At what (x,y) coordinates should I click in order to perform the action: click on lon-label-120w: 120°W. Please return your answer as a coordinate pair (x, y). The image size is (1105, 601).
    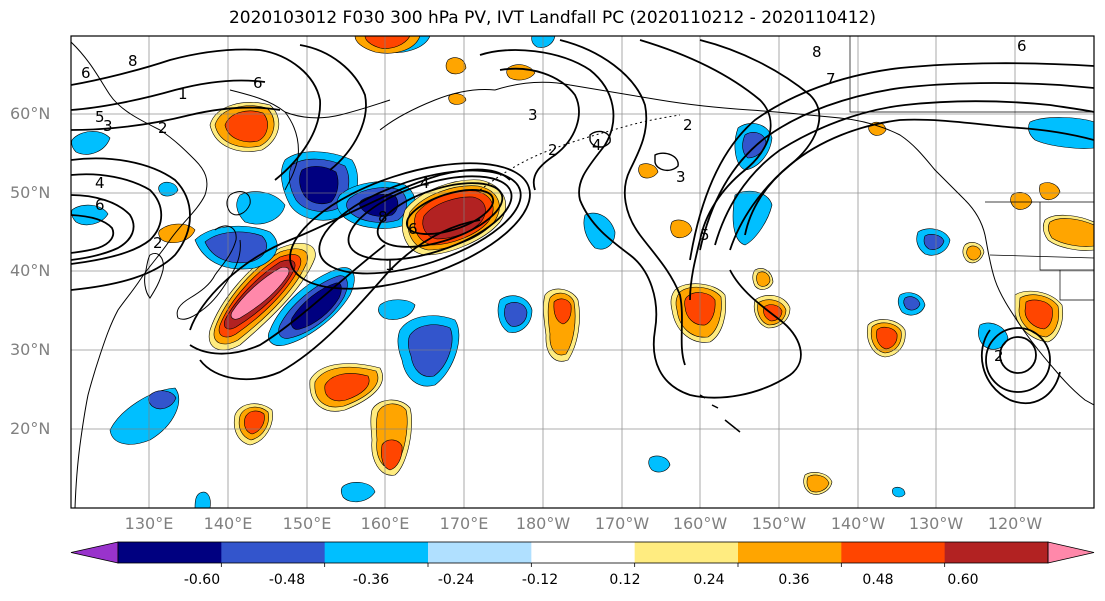
    Looking at the image, I should click on (1015, 523).